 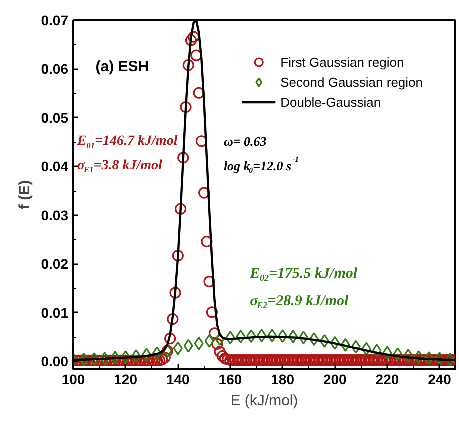 I want to click on x-tick-label: 120, so click(x=126, y=380).